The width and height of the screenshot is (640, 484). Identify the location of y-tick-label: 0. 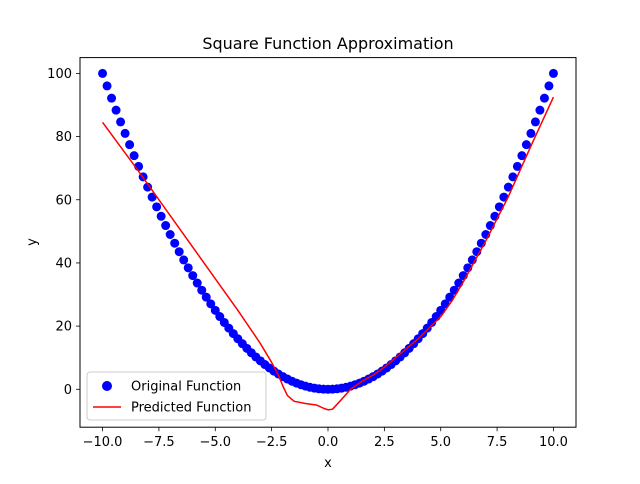
(68, 390).